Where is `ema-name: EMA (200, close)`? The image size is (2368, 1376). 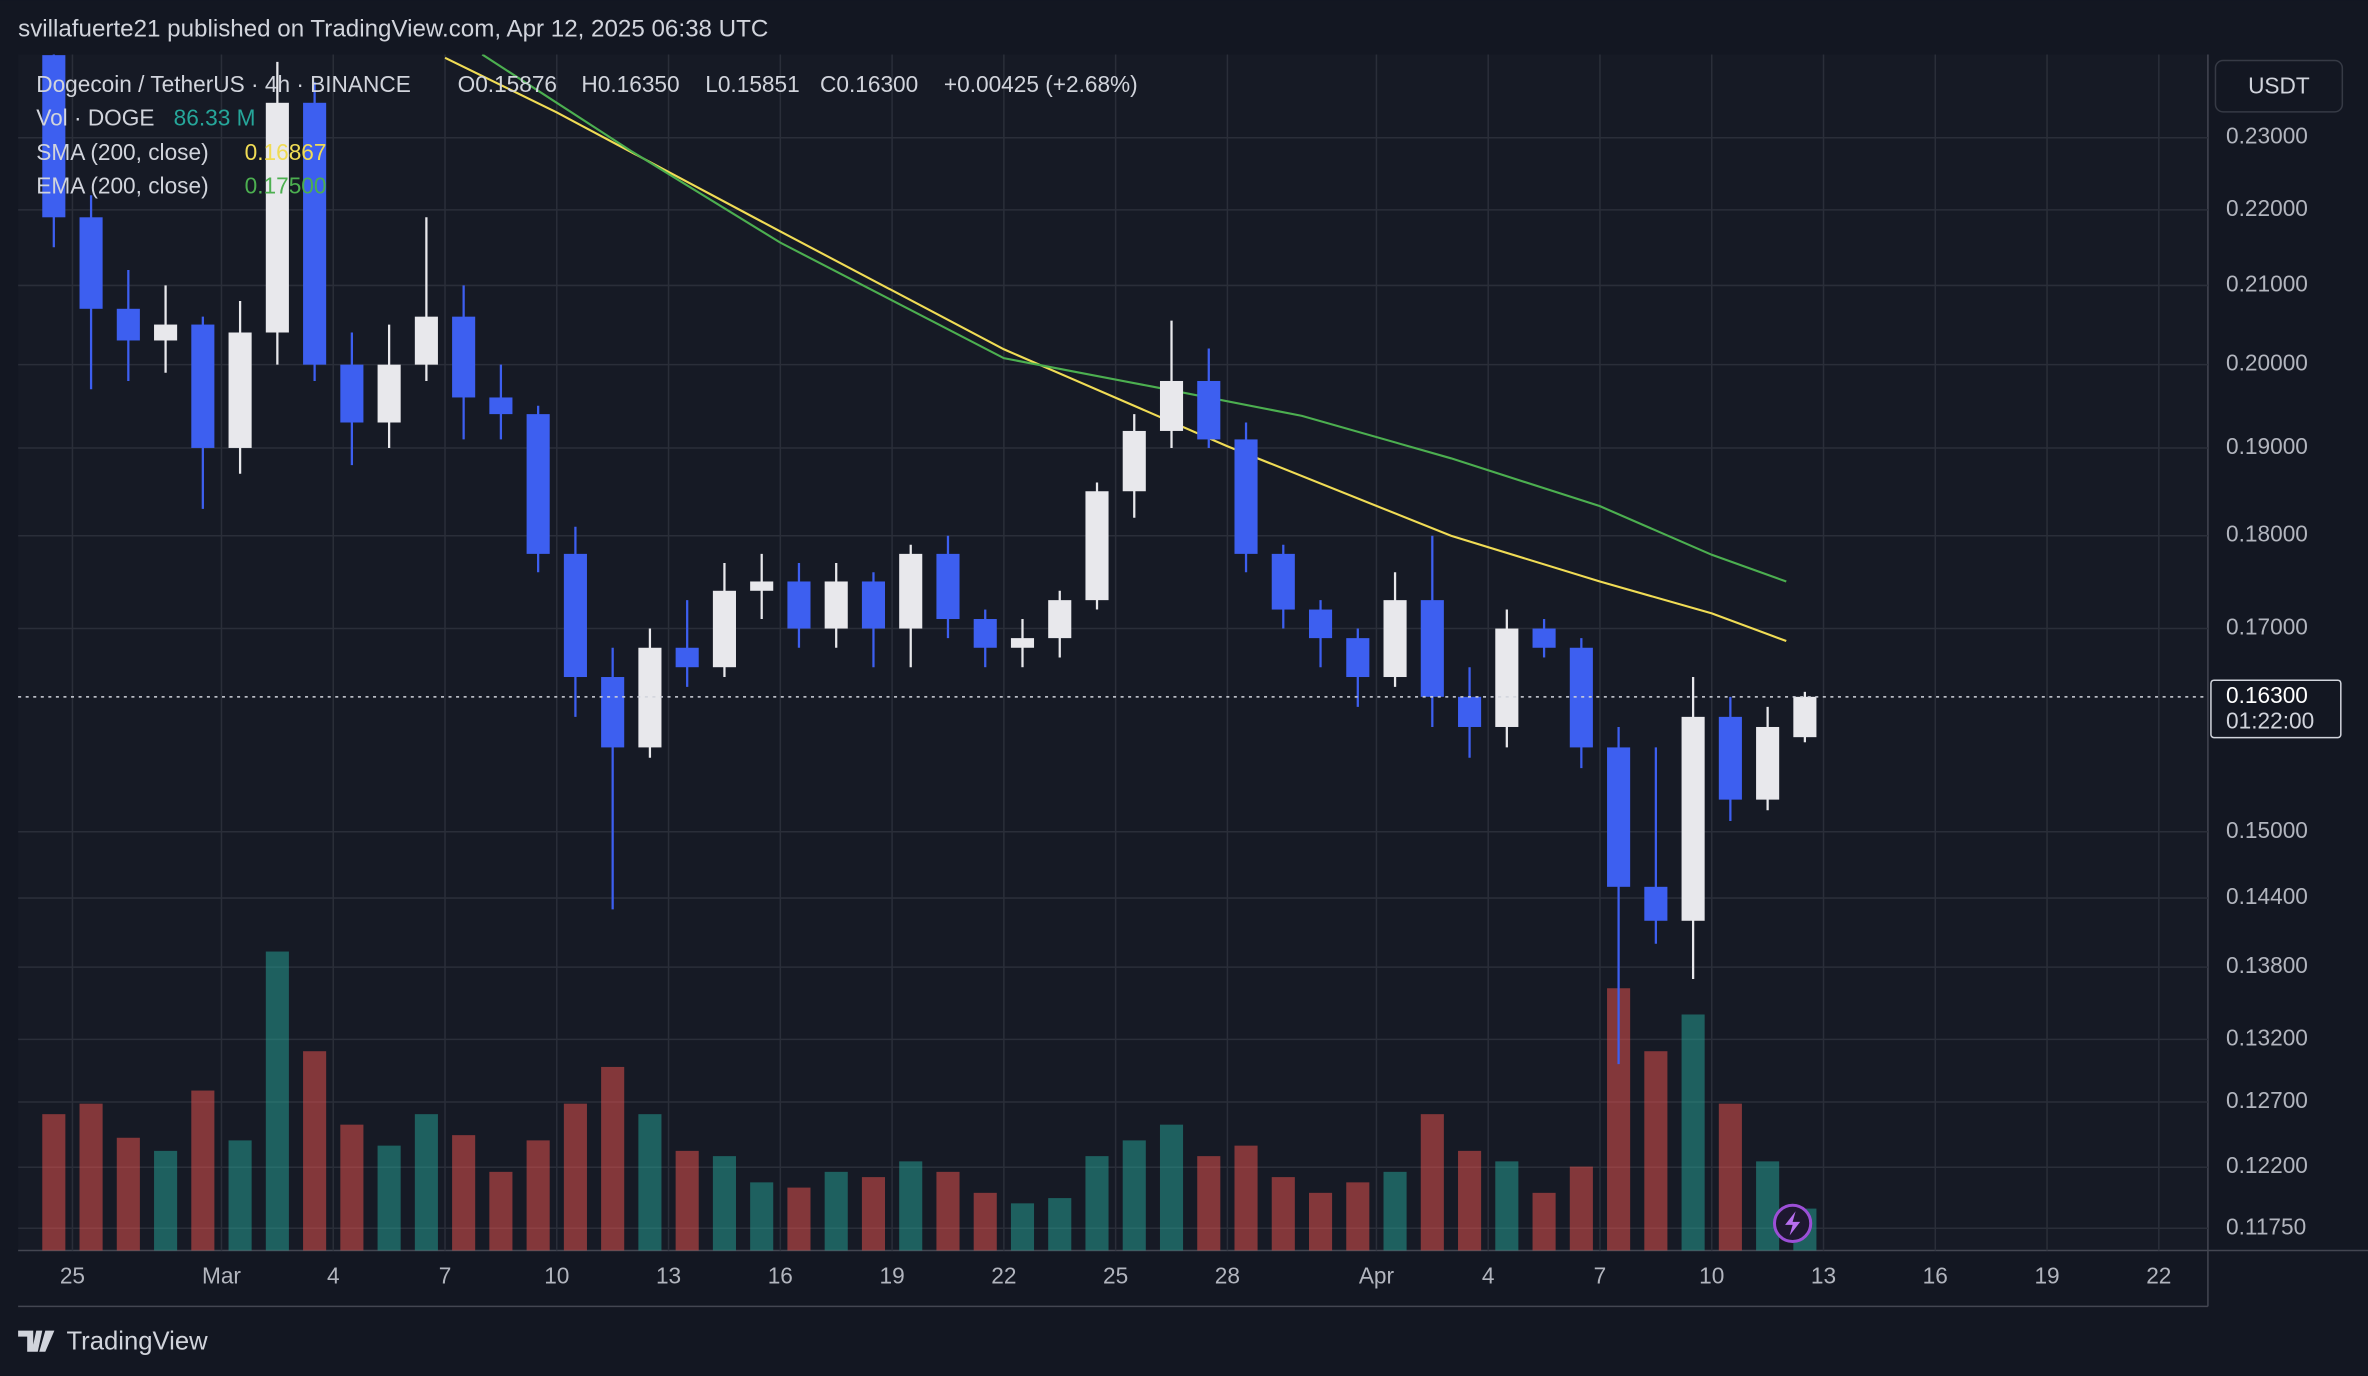
ema-name: EMA (200, close) is located at coordinates (122, 185).